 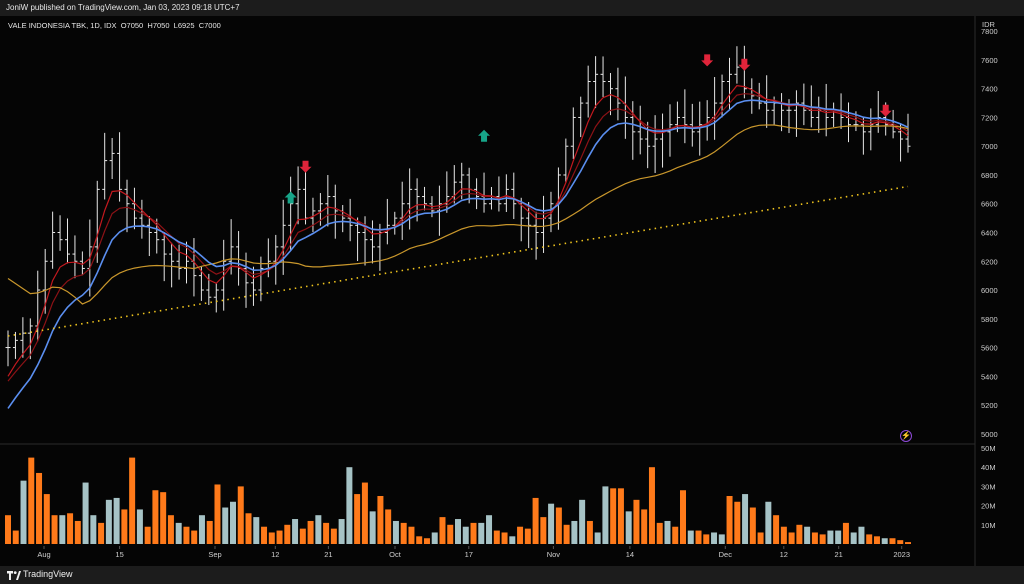 I want to click on price-axis-tick: 5200, so click(x=989, y=405).